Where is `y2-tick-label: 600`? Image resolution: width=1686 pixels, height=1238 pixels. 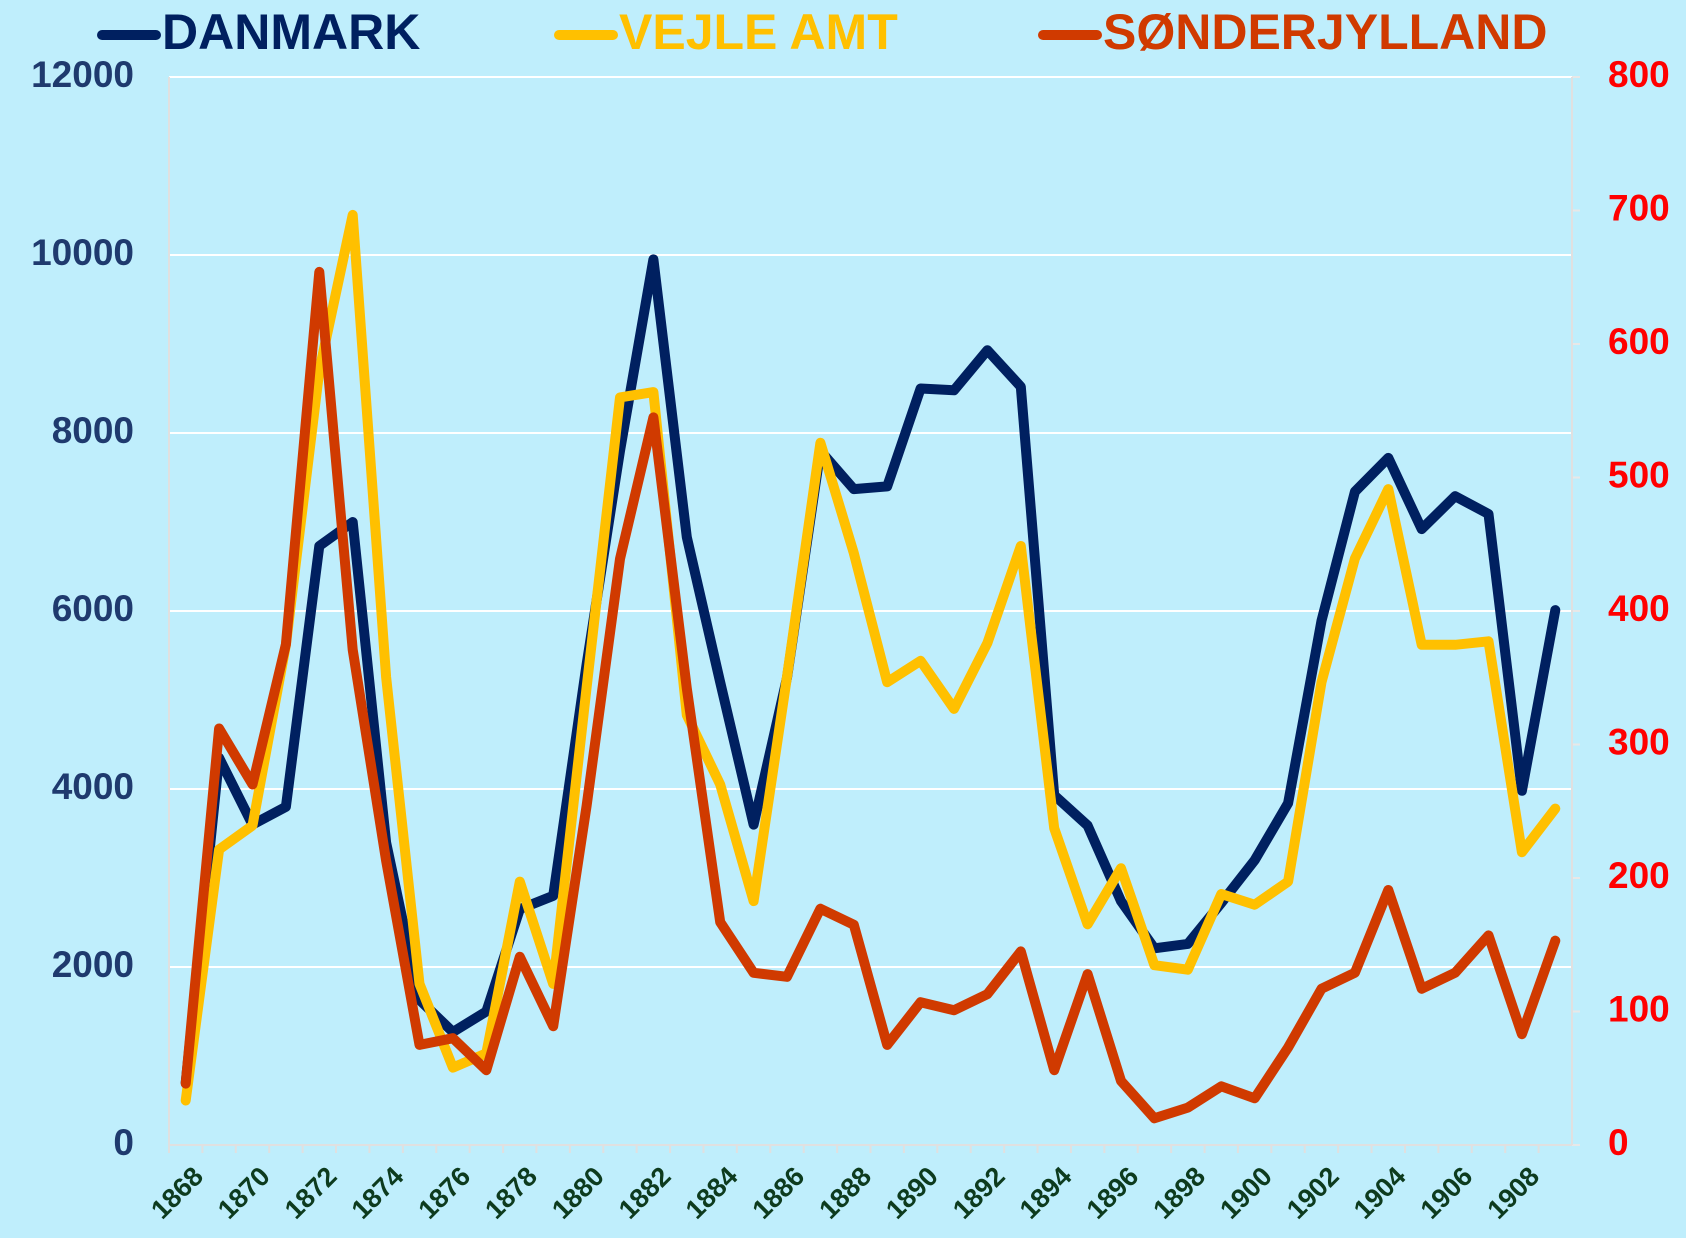
y2-tick-label: 600 is located at coordinates (1639, 341).